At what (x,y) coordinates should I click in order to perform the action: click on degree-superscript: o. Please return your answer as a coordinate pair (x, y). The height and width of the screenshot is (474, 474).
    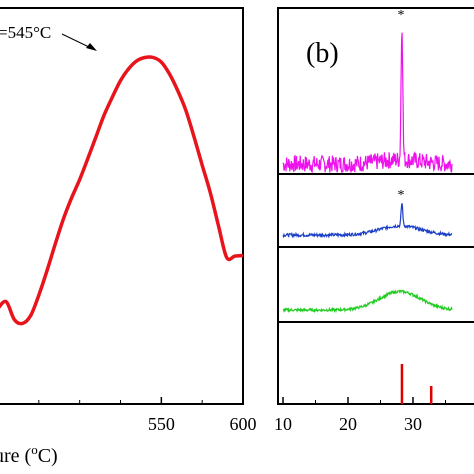
    Looking at the image, I should click on (34, 449).